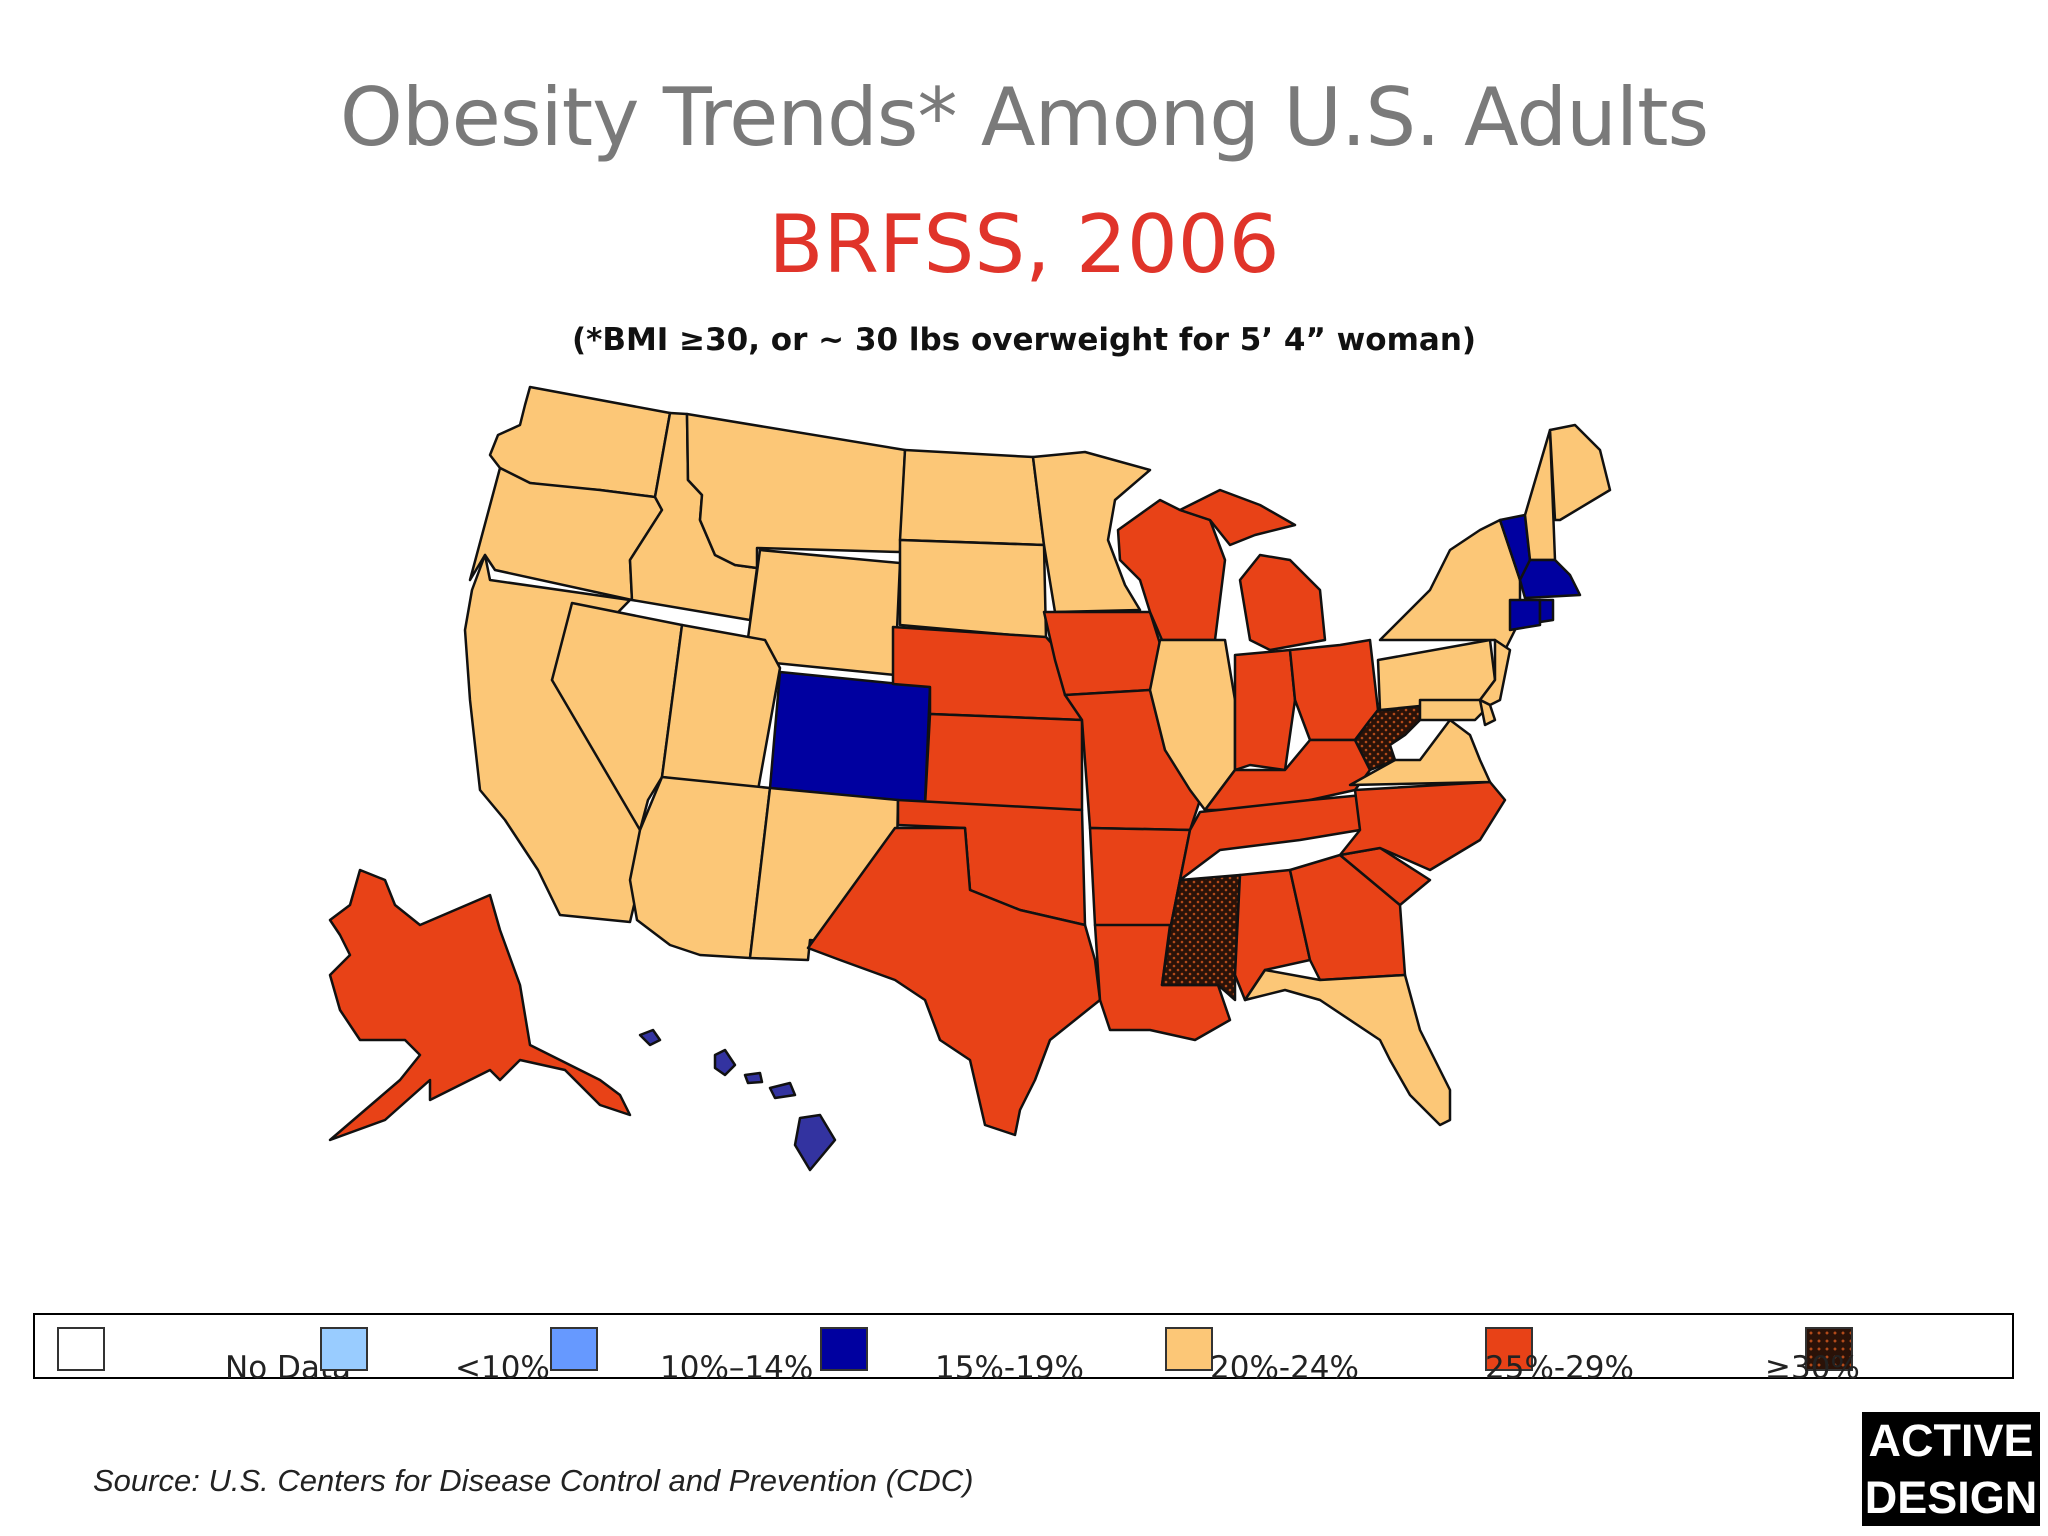 The height and width of the screenshot is (1536, 2048). Describe the element at coordinates (737, 1368) in the screenshot. I see `legend-label-3: 10%–14%` at that location.